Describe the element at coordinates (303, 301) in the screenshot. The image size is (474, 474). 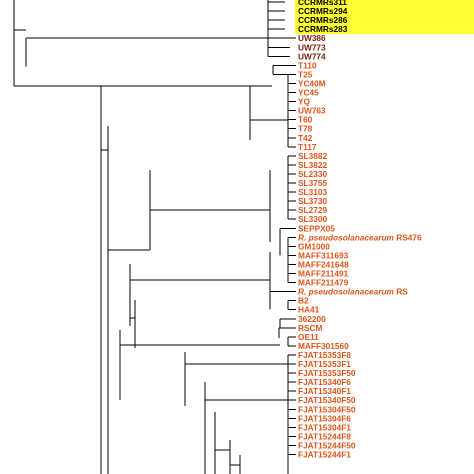
I see `tip-label: B2` at that location.